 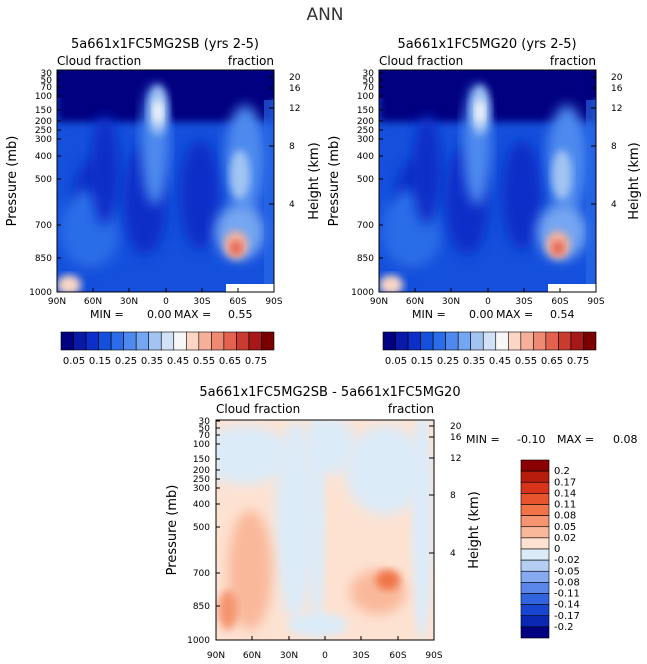 I want to click on latitude-tick-label: 60S, so click(x=397, y=656).